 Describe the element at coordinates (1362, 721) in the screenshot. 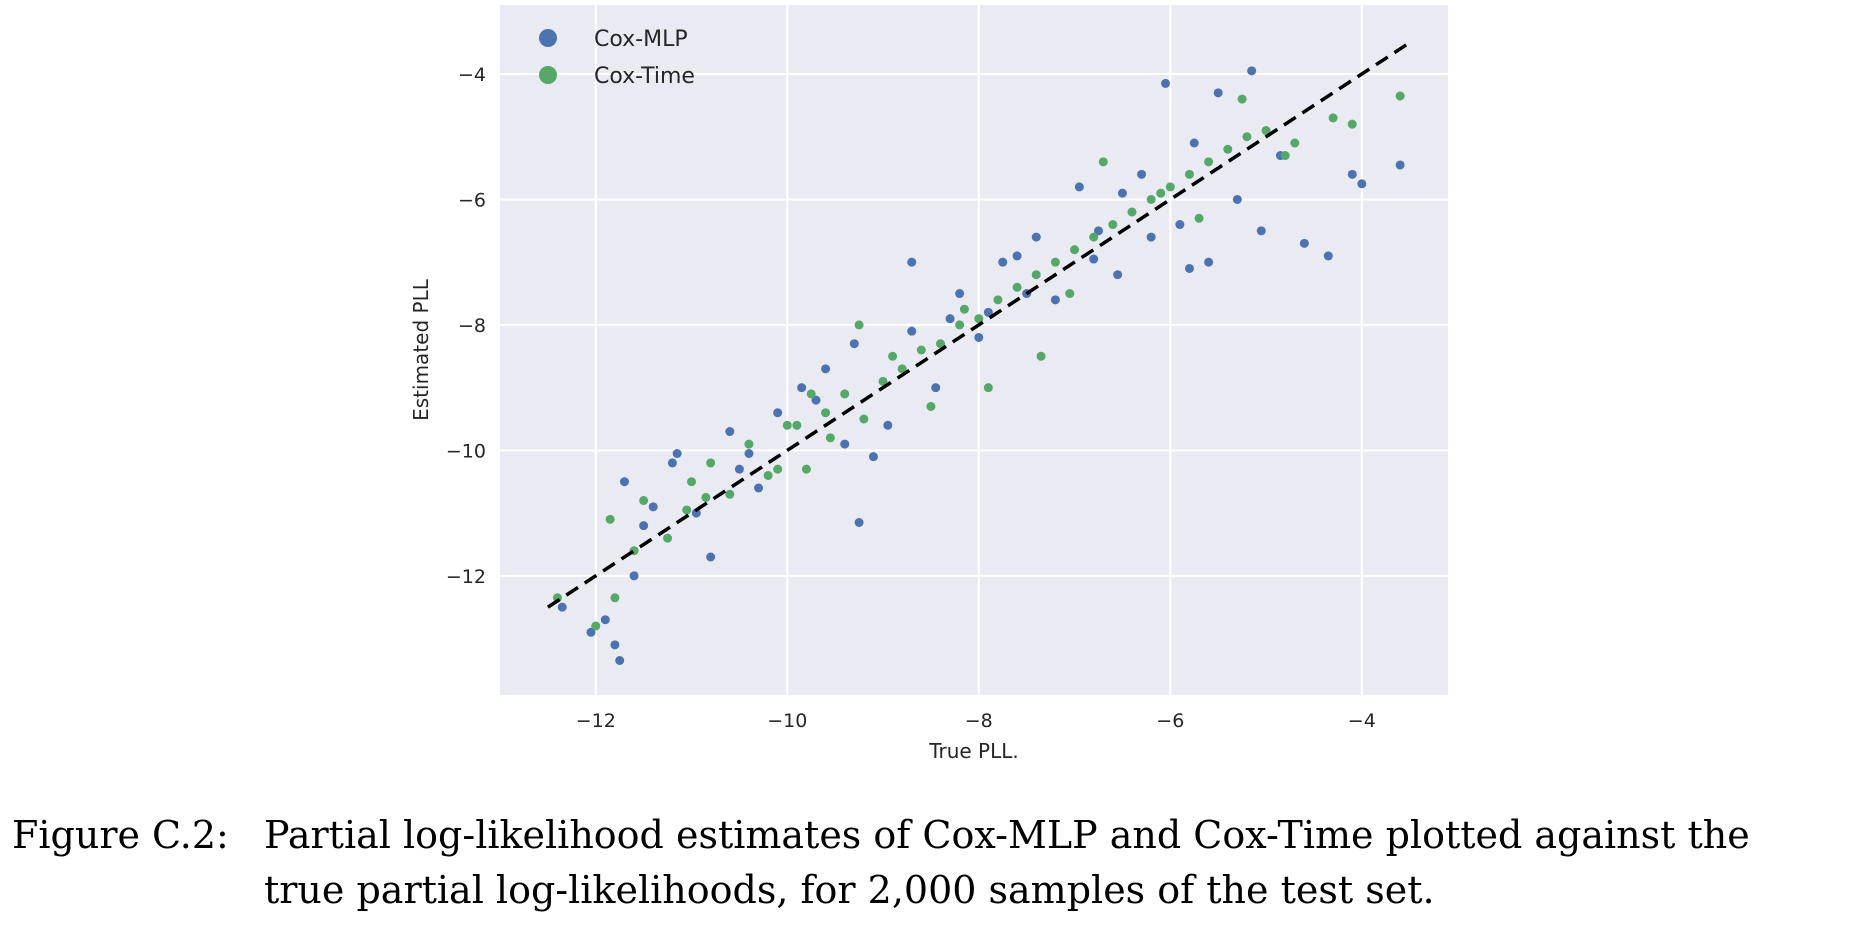

I see `x-tick-label: −4` at that location.